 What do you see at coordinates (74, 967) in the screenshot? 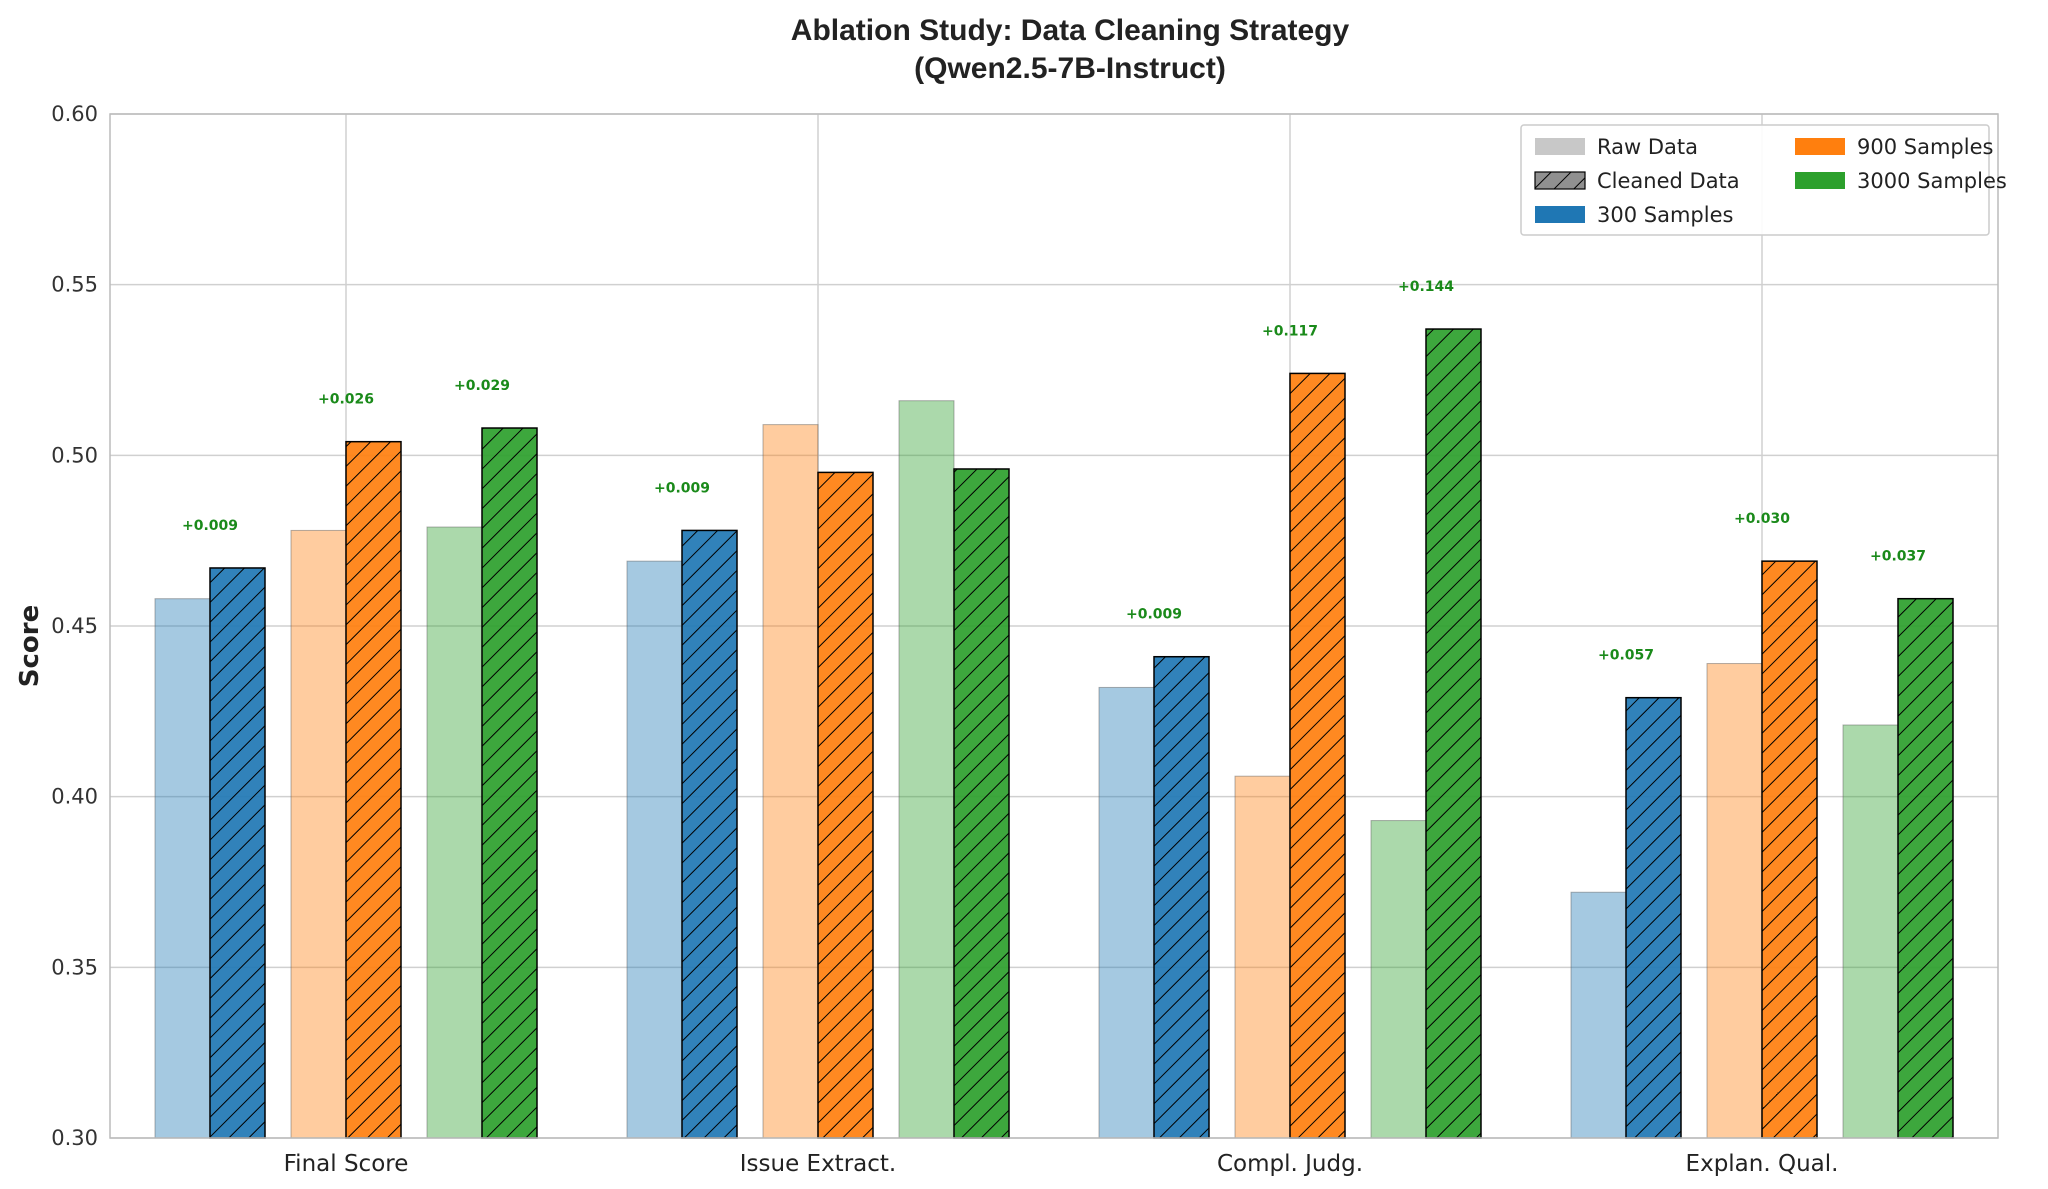
I see `y-tick-label: 0.35` at bounding box center [74, 967].